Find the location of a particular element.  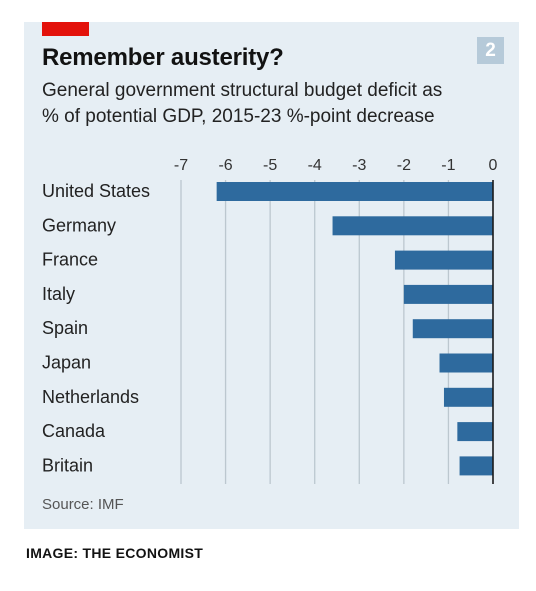

x-tick-label: -3 is located at coordinates (359, 165).